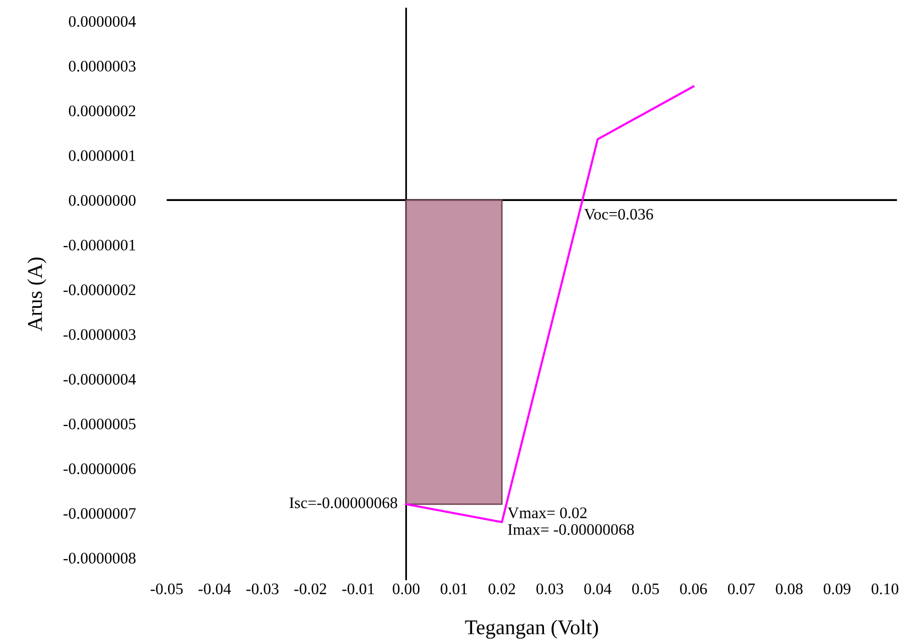 The image size is (906, 644). What do you see at coordinates (214, 588) in the screenshot?
I see `x-tick-label: -0.04` at bounding box center [214, 588].